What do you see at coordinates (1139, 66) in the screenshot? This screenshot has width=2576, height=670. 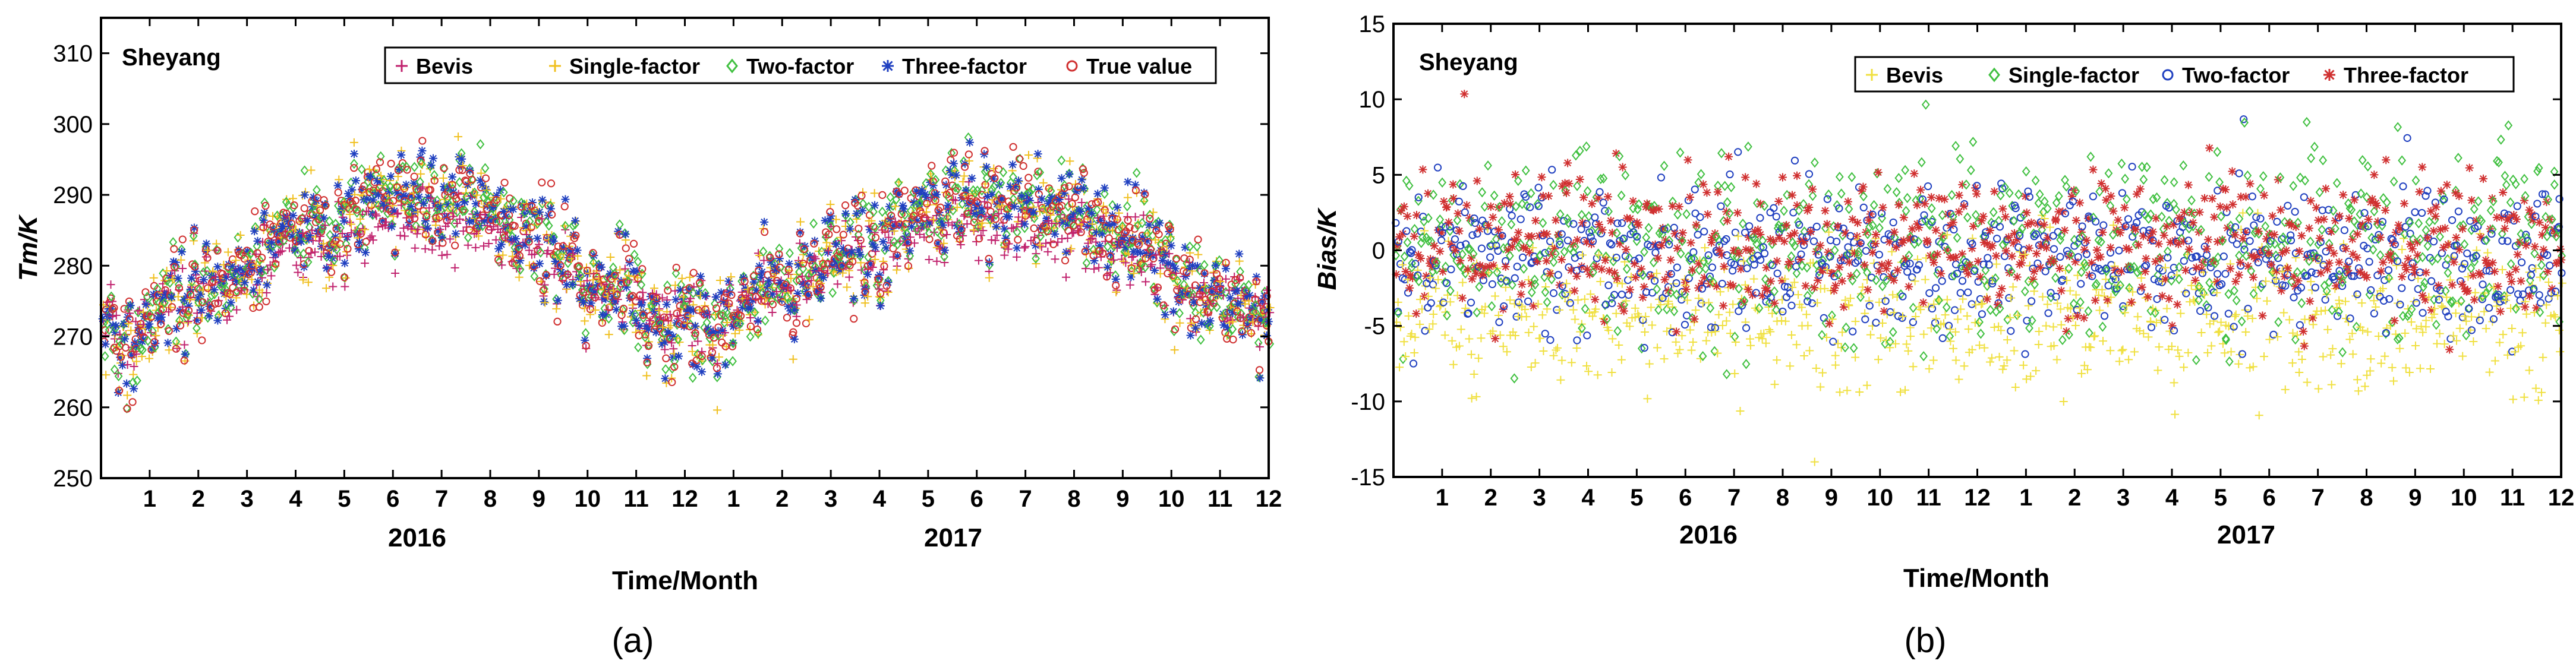 I see `legend-label: True value` at bounding box center [1139, 66].